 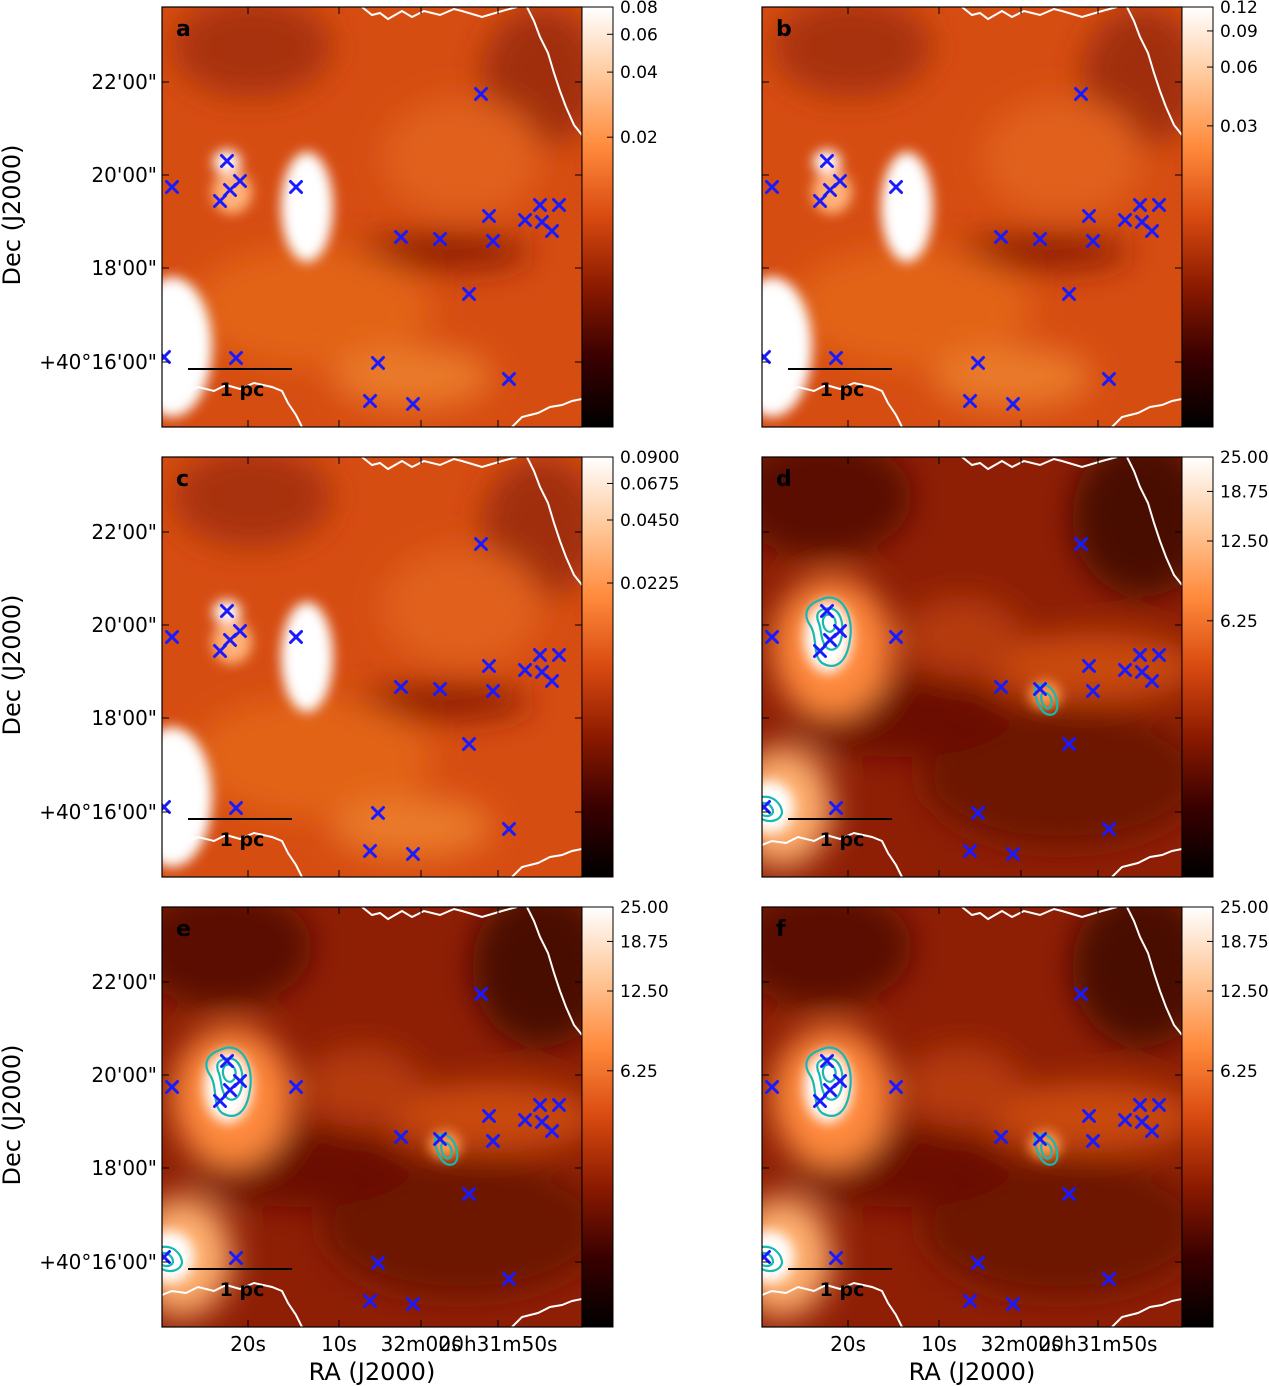 What do you see at coordinates (124, 718) in the screenshot?
I see `y-tick-label: 18'00"` at bounding box center [124, 718].